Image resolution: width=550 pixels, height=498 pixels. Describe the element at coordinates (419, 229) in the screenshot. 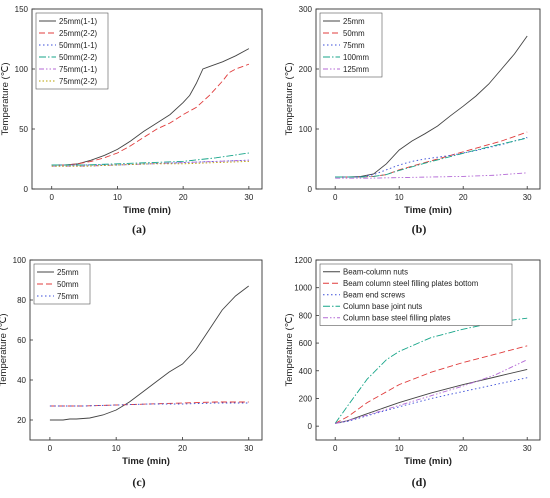

I see `panel-caption: (b)` at that location.